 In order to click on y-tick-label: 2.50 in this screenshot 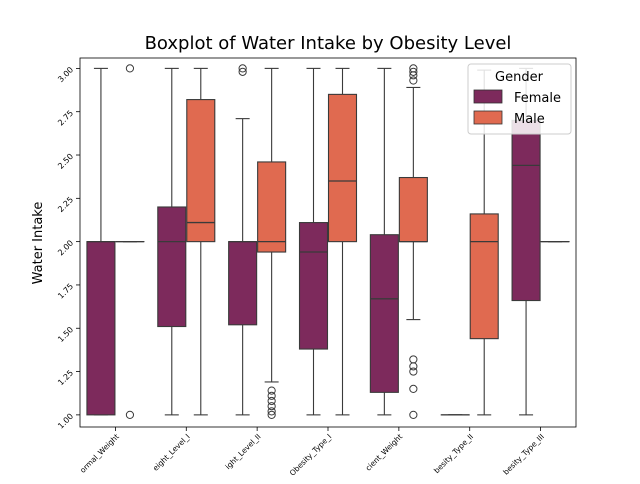, I will do `click(65, 161)`.